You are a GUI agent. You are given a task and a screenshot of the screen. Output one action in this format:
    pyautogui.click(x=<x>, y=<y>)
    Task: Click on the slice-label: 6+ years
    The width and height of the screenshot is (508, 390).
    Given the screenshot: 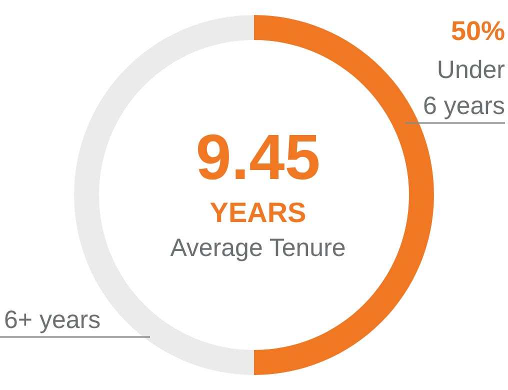 What is the action you would take?
    pyautogui.click(x=52, y=320)
    